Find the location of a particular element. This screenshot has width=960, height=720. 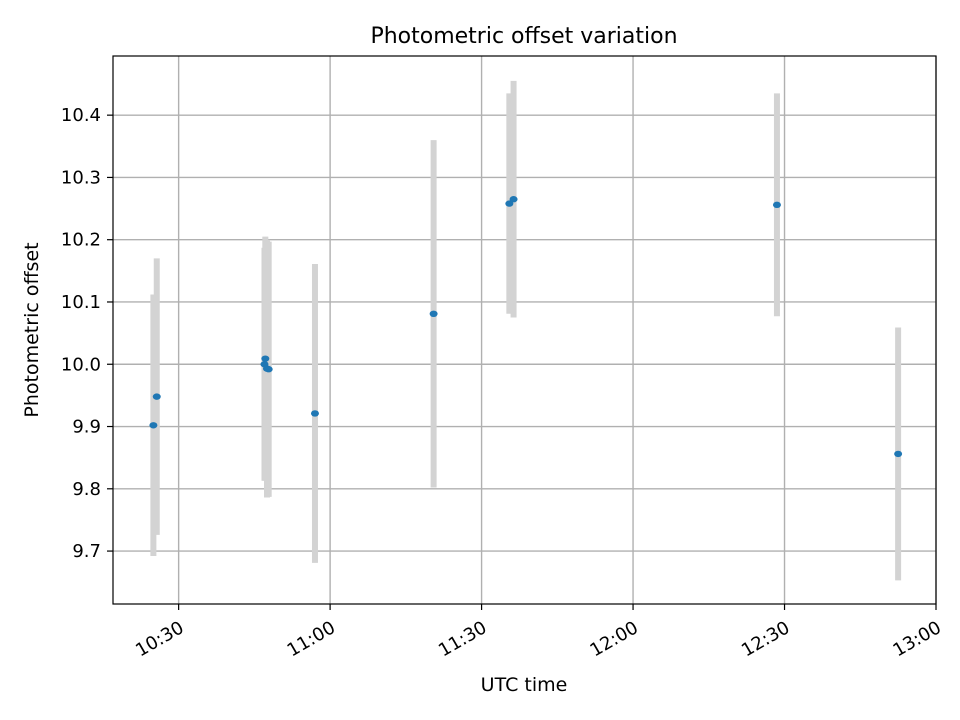

y-tick-label: 10.1 is located at coordinates (81, 302).